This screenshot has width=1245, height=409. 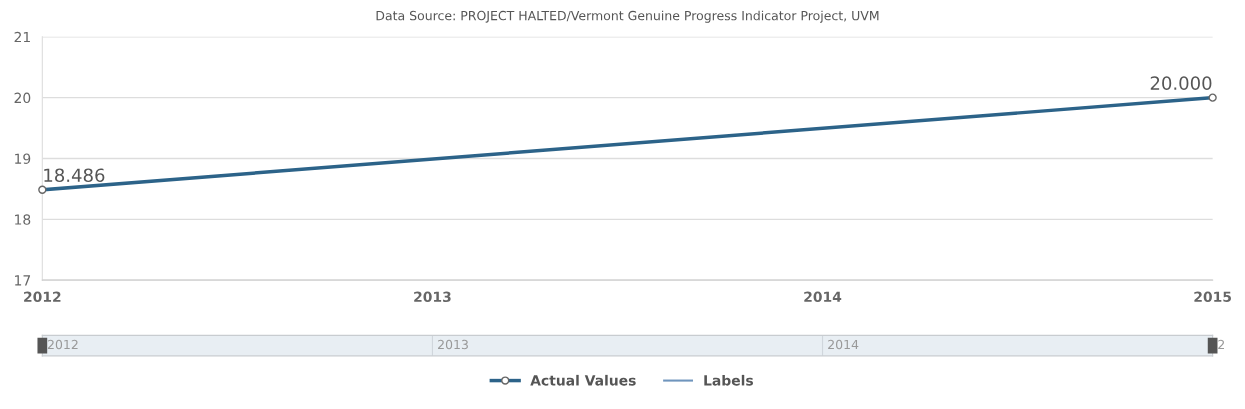 What do you see at coordinates (74, 175) in the screenshot?
I see `data-label: 18.486` at bounding box center [74, 175].